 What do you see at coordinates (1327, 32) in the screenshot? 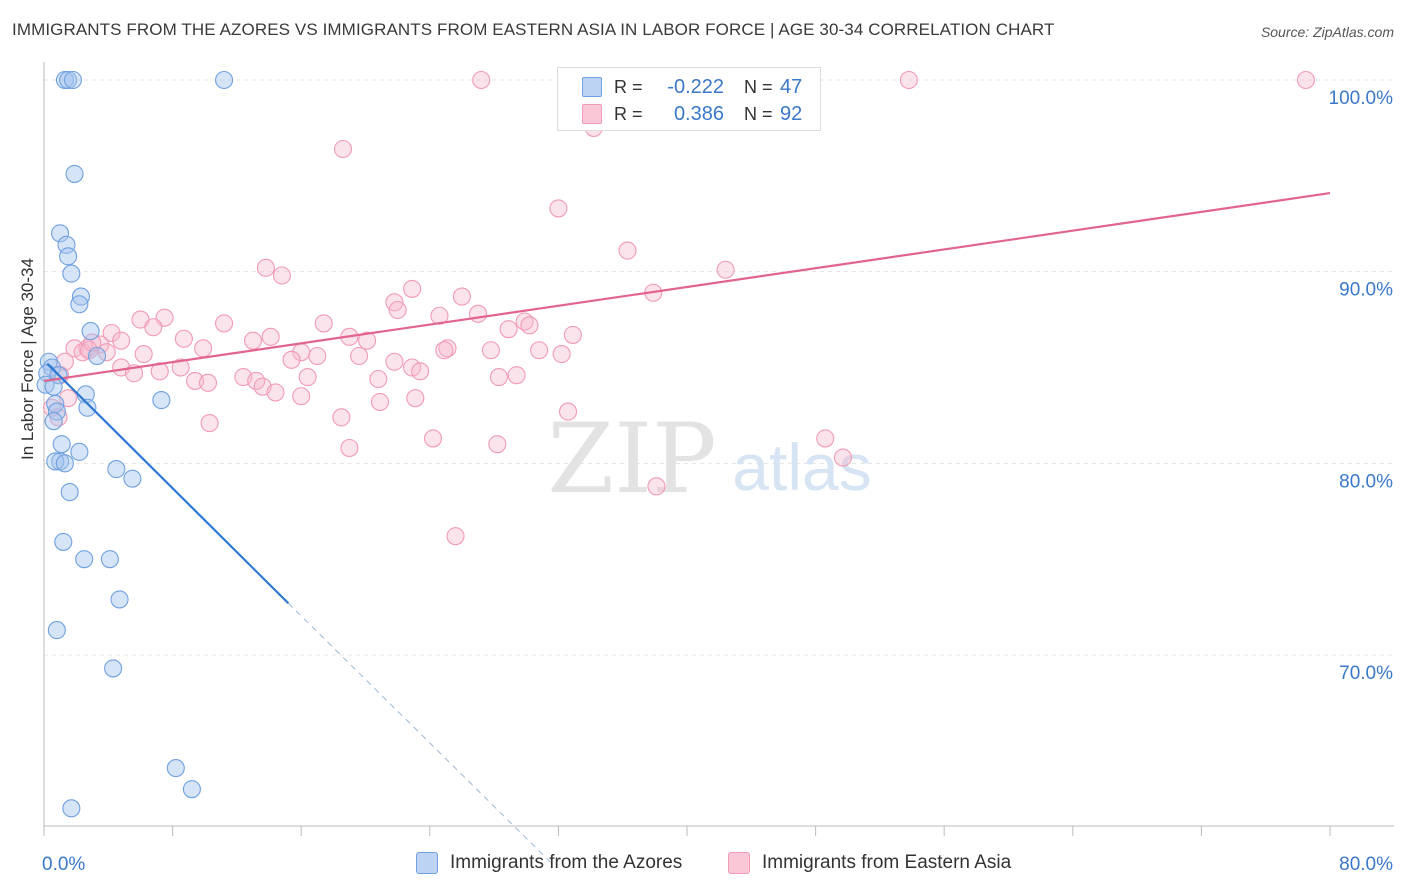
I see `source-label: Source: ZipAtlas.com` at bounding box center [1327, 32].